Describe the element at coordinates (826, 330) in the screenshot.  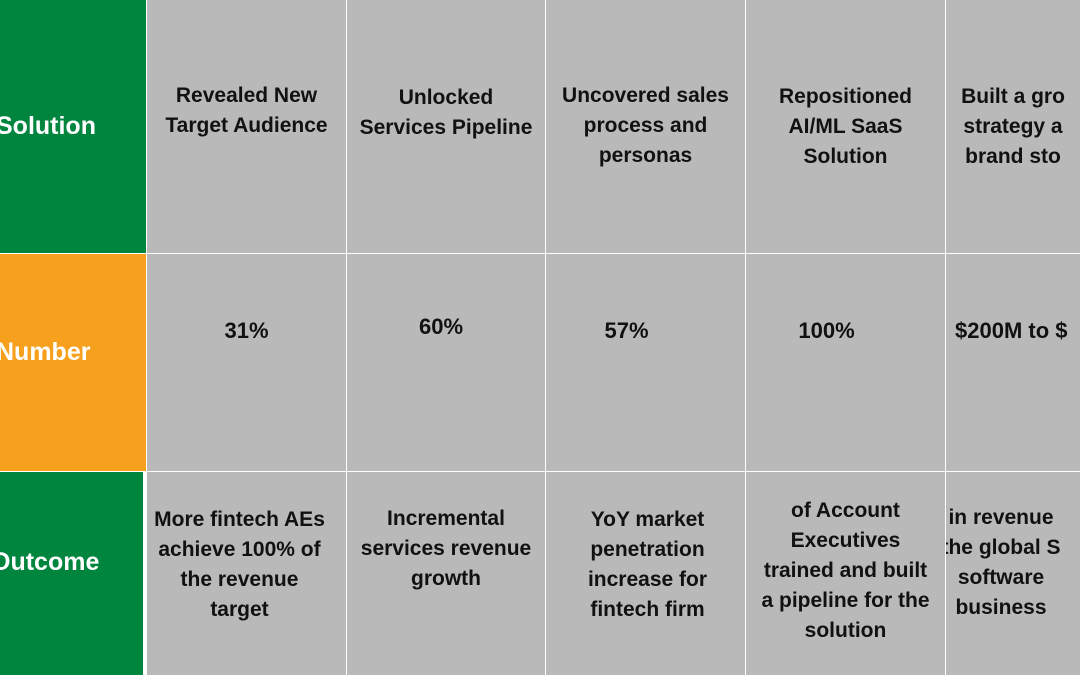
I see `number-cell-4-text: 100%` at that location.